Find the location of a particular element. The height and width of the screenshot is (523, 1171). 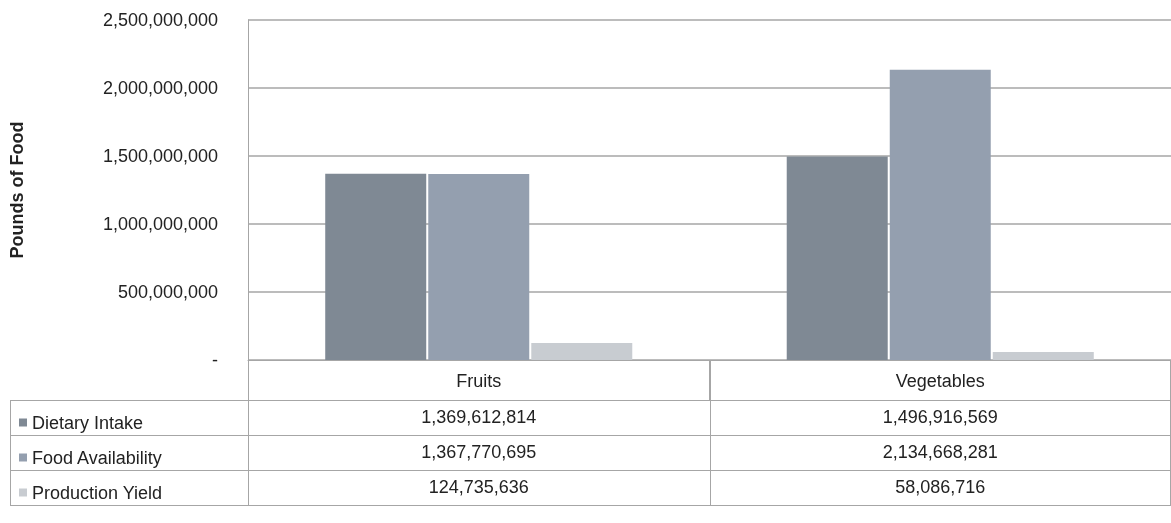

y-axis-title: Pounds of Food is located at coordinates (17, 190).